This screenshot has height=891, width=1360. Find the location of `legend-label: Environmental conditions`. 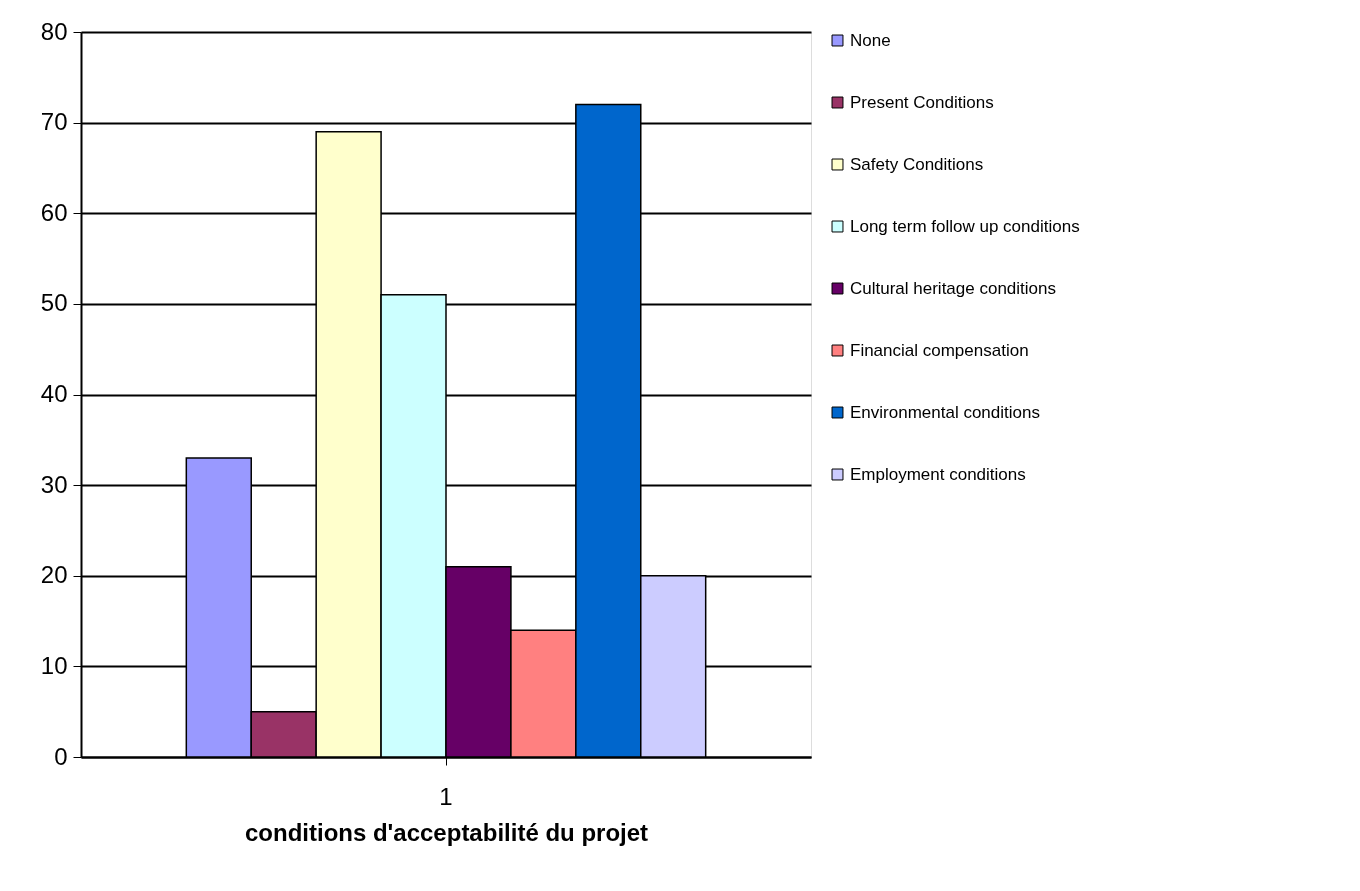

legend-label: Environmental conditions is located at coordinates (945, 412).